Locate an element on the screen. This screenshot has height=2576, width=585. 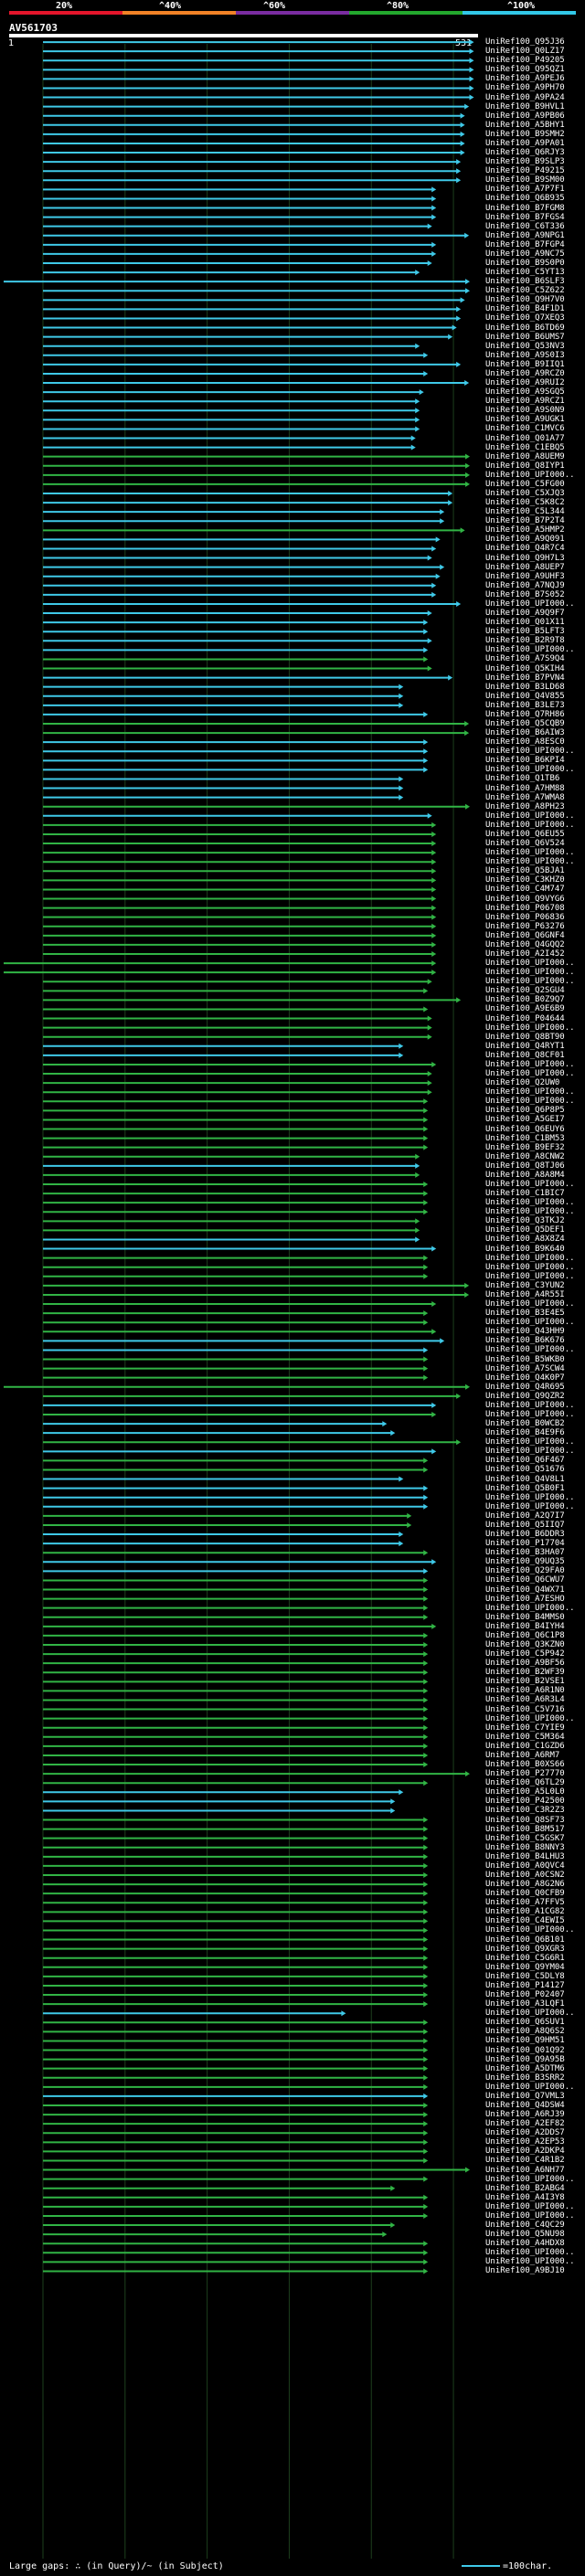
hit-label: UniRef100_Q9A95B is located at coordinates (525, 2059).